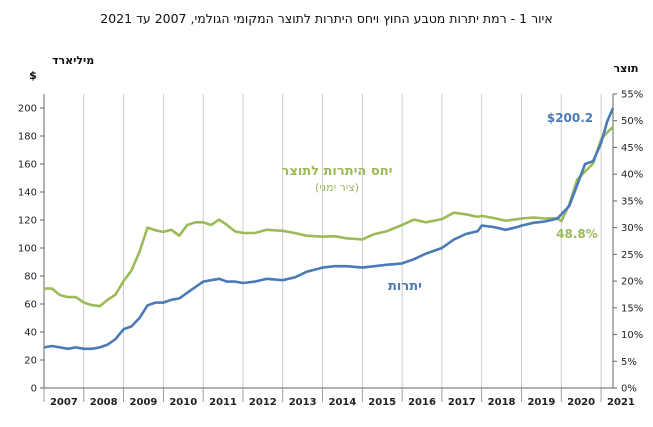  Describe the element at coordinates (405, 286) in the screenshot. I see `reserves-series-label: יתרות` at that location.